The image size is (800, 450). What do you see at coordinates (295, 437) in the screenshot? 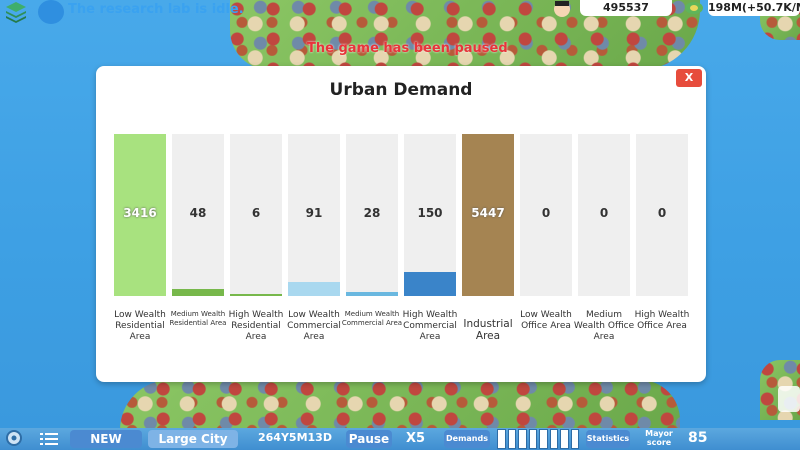
I see `game-date: 264Y5M13D` at bounding box center [295, 437].